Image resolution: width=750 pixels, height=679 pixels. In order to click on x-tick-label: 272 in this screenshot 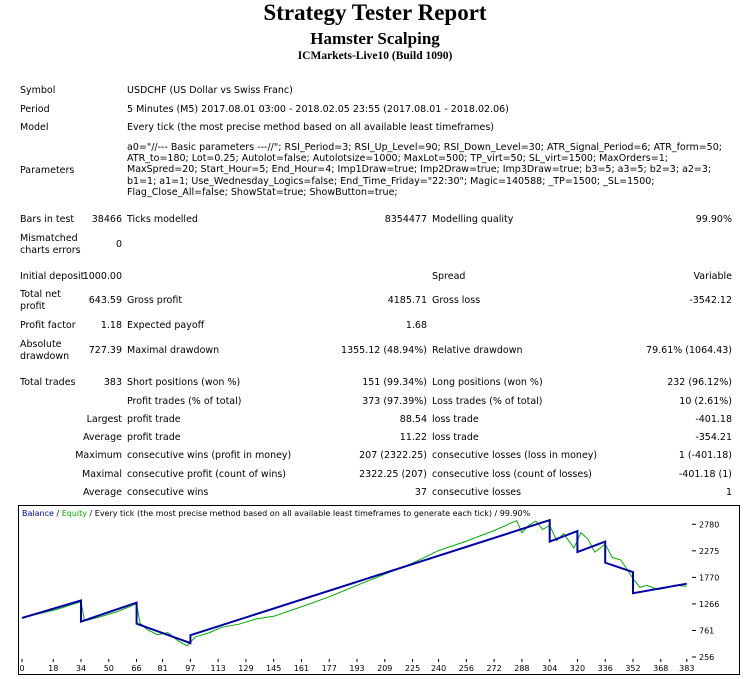, I will do `click(493, 668)`.